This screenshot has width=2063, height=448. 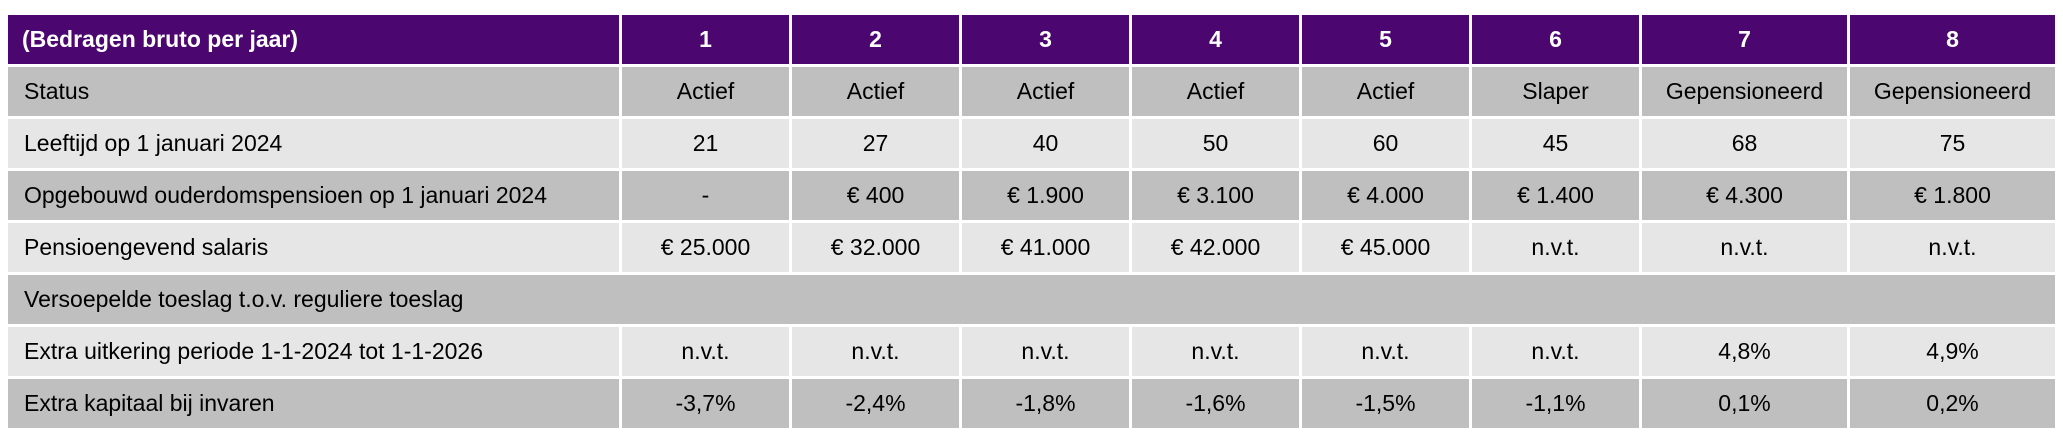 I want to click on table-cell: -2,4%, so click(x=875, y=403).